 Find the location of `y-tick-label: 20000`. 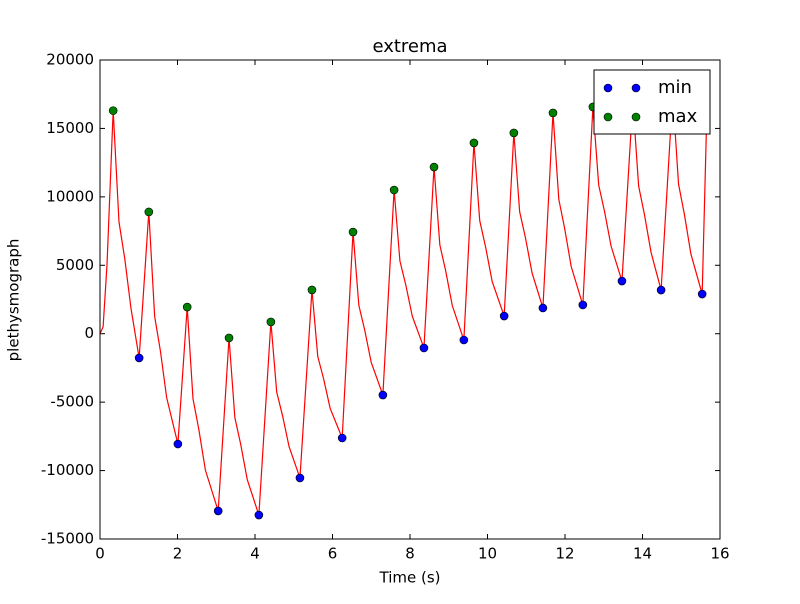

y-tick-label: 20000 is located at coordinates (70, 60).